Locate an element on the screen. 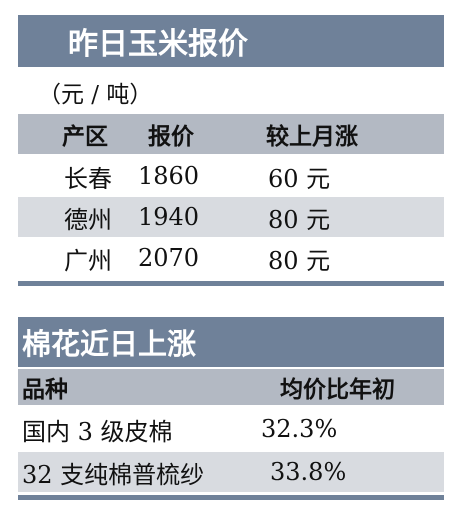 The image size is (460, 518). table-row: 国内 3 级皮棉 32.3% is located at coordinates (231, 429).